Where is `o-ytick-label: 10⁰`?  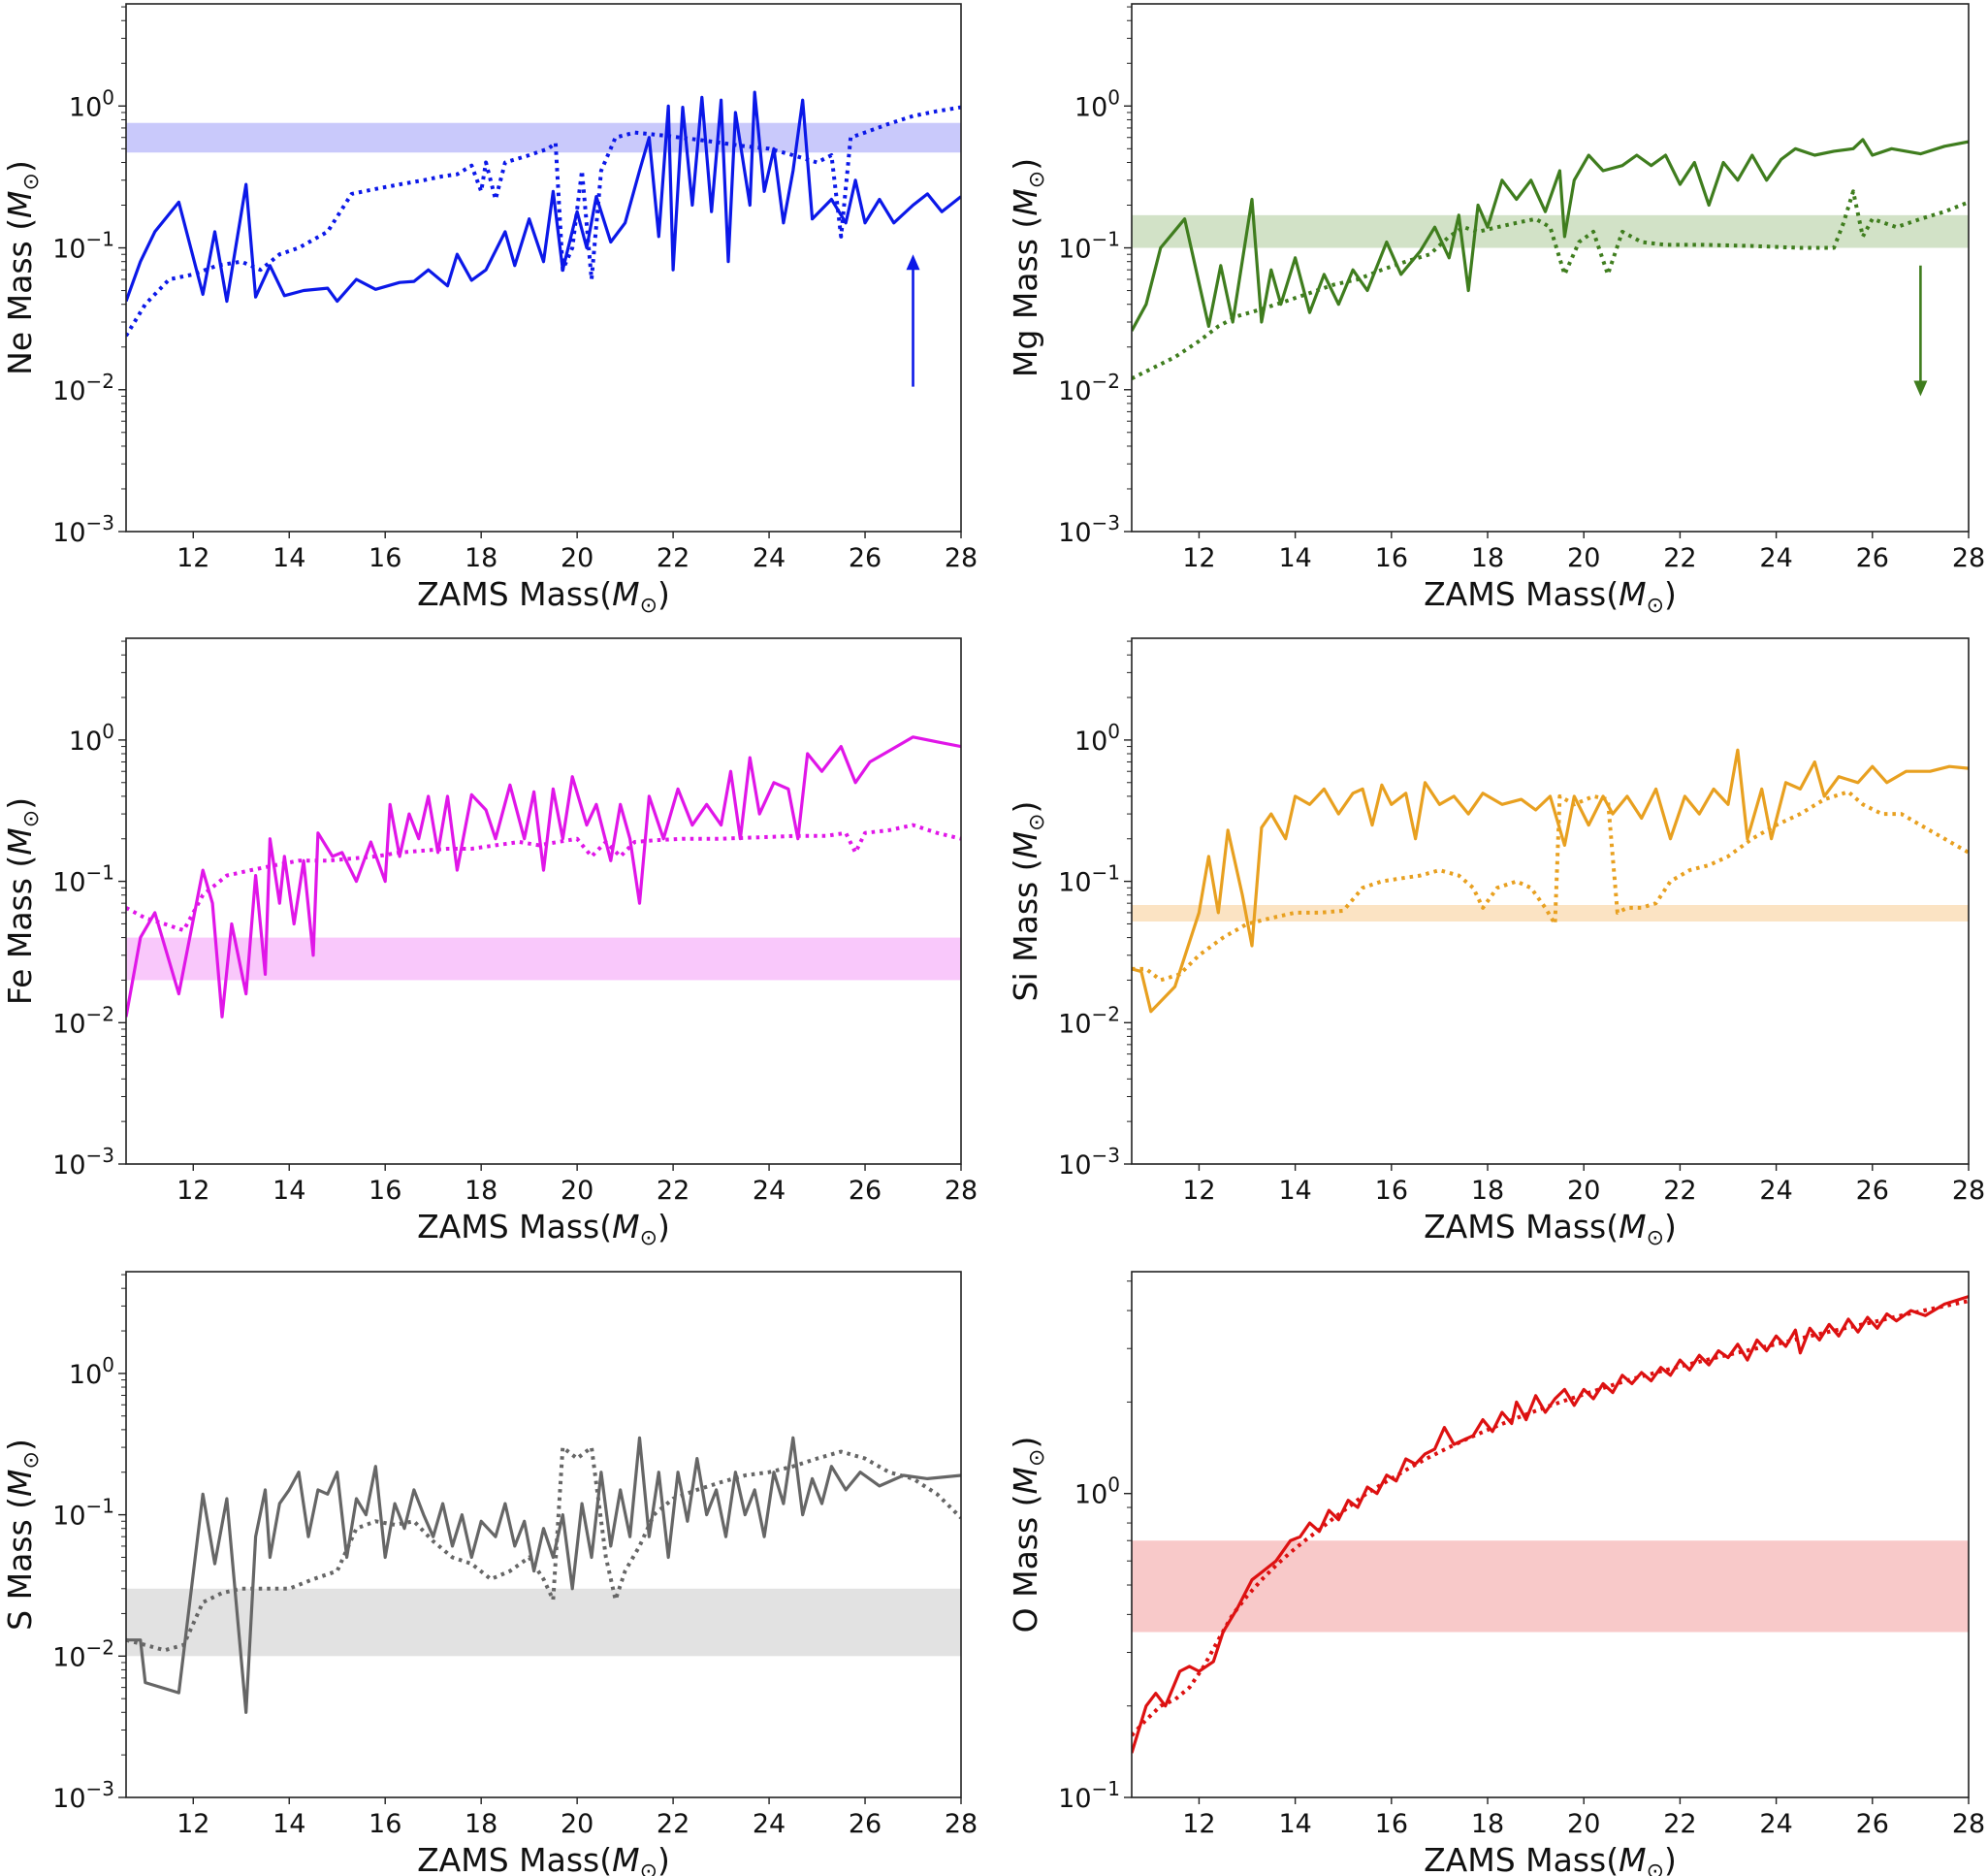 o-ytick-label: 10⁰ is located at coordinates (1097, 1491).